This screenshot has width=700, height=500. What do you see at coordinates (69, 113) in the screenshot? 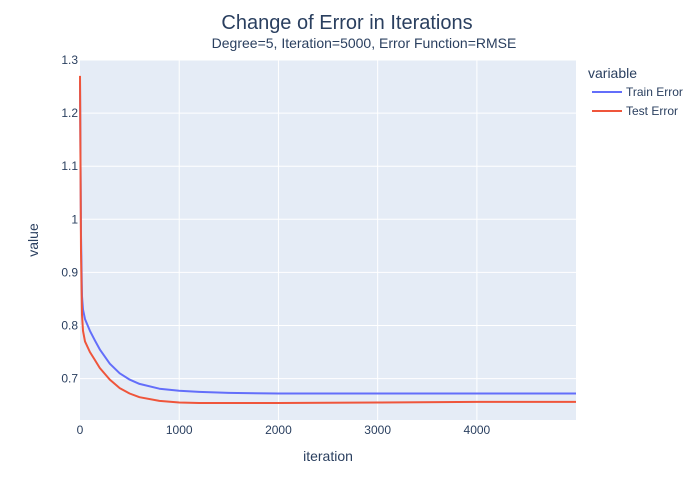
I see `y-tick-label: 1.2` at bounding box center [69, 113].